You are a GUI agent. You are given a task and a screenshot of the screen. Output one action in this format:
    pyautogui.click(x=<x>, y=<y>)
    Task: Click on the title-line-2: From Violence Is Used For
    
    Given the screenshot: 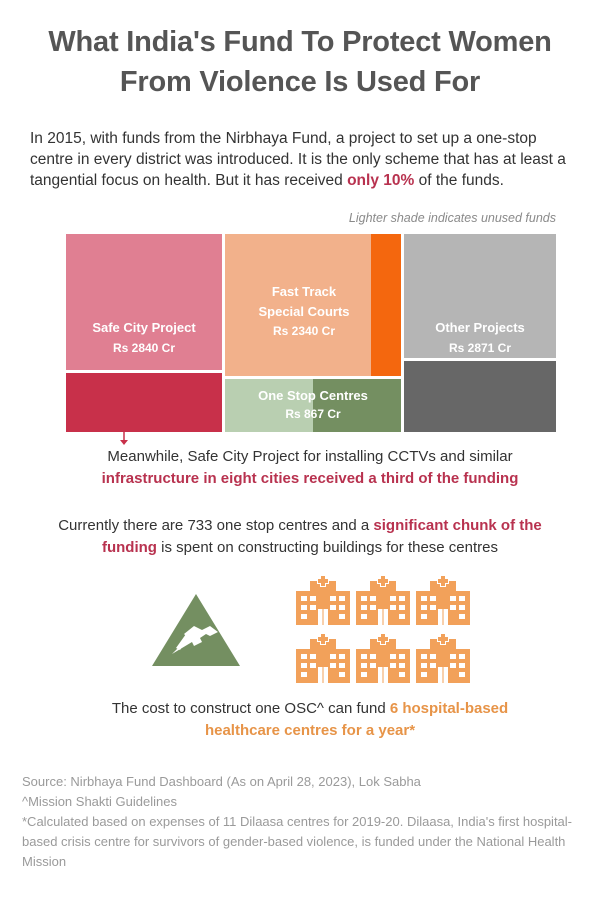 What is the action you would take?
    pyautogui.click(x=300, y=82)
    